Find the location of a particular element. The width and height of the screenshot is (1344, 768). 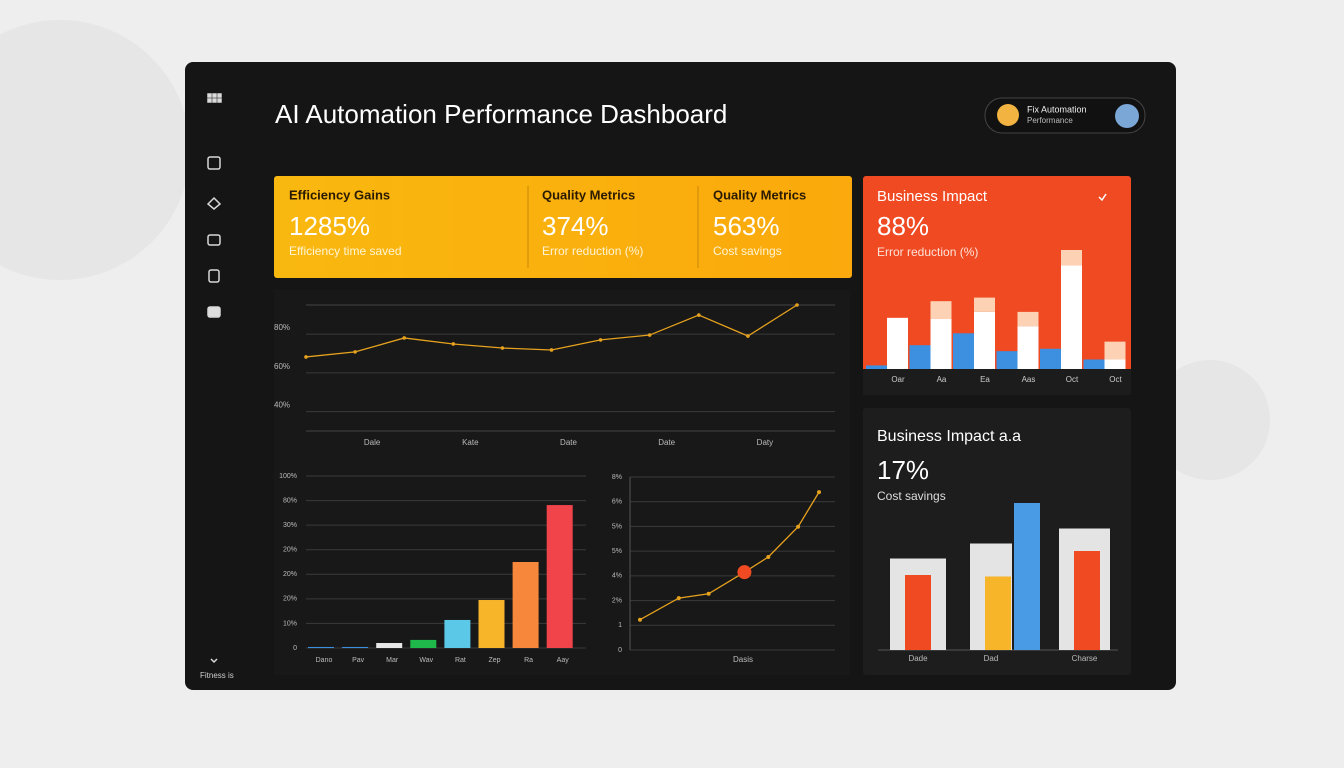

y-tick-label: 40% is located at coordinates (282, 405).